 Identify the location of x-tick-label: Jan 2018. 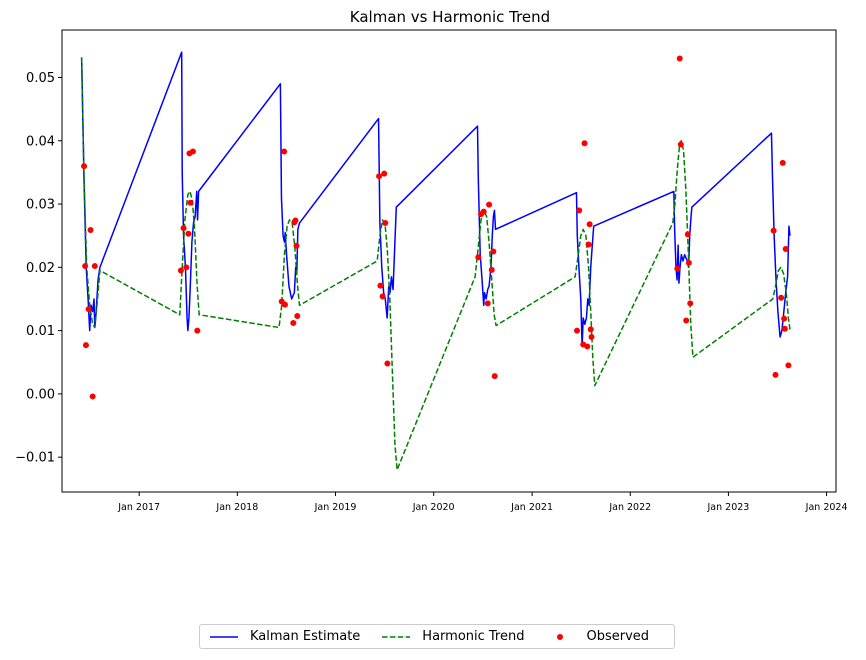
(236, 507).